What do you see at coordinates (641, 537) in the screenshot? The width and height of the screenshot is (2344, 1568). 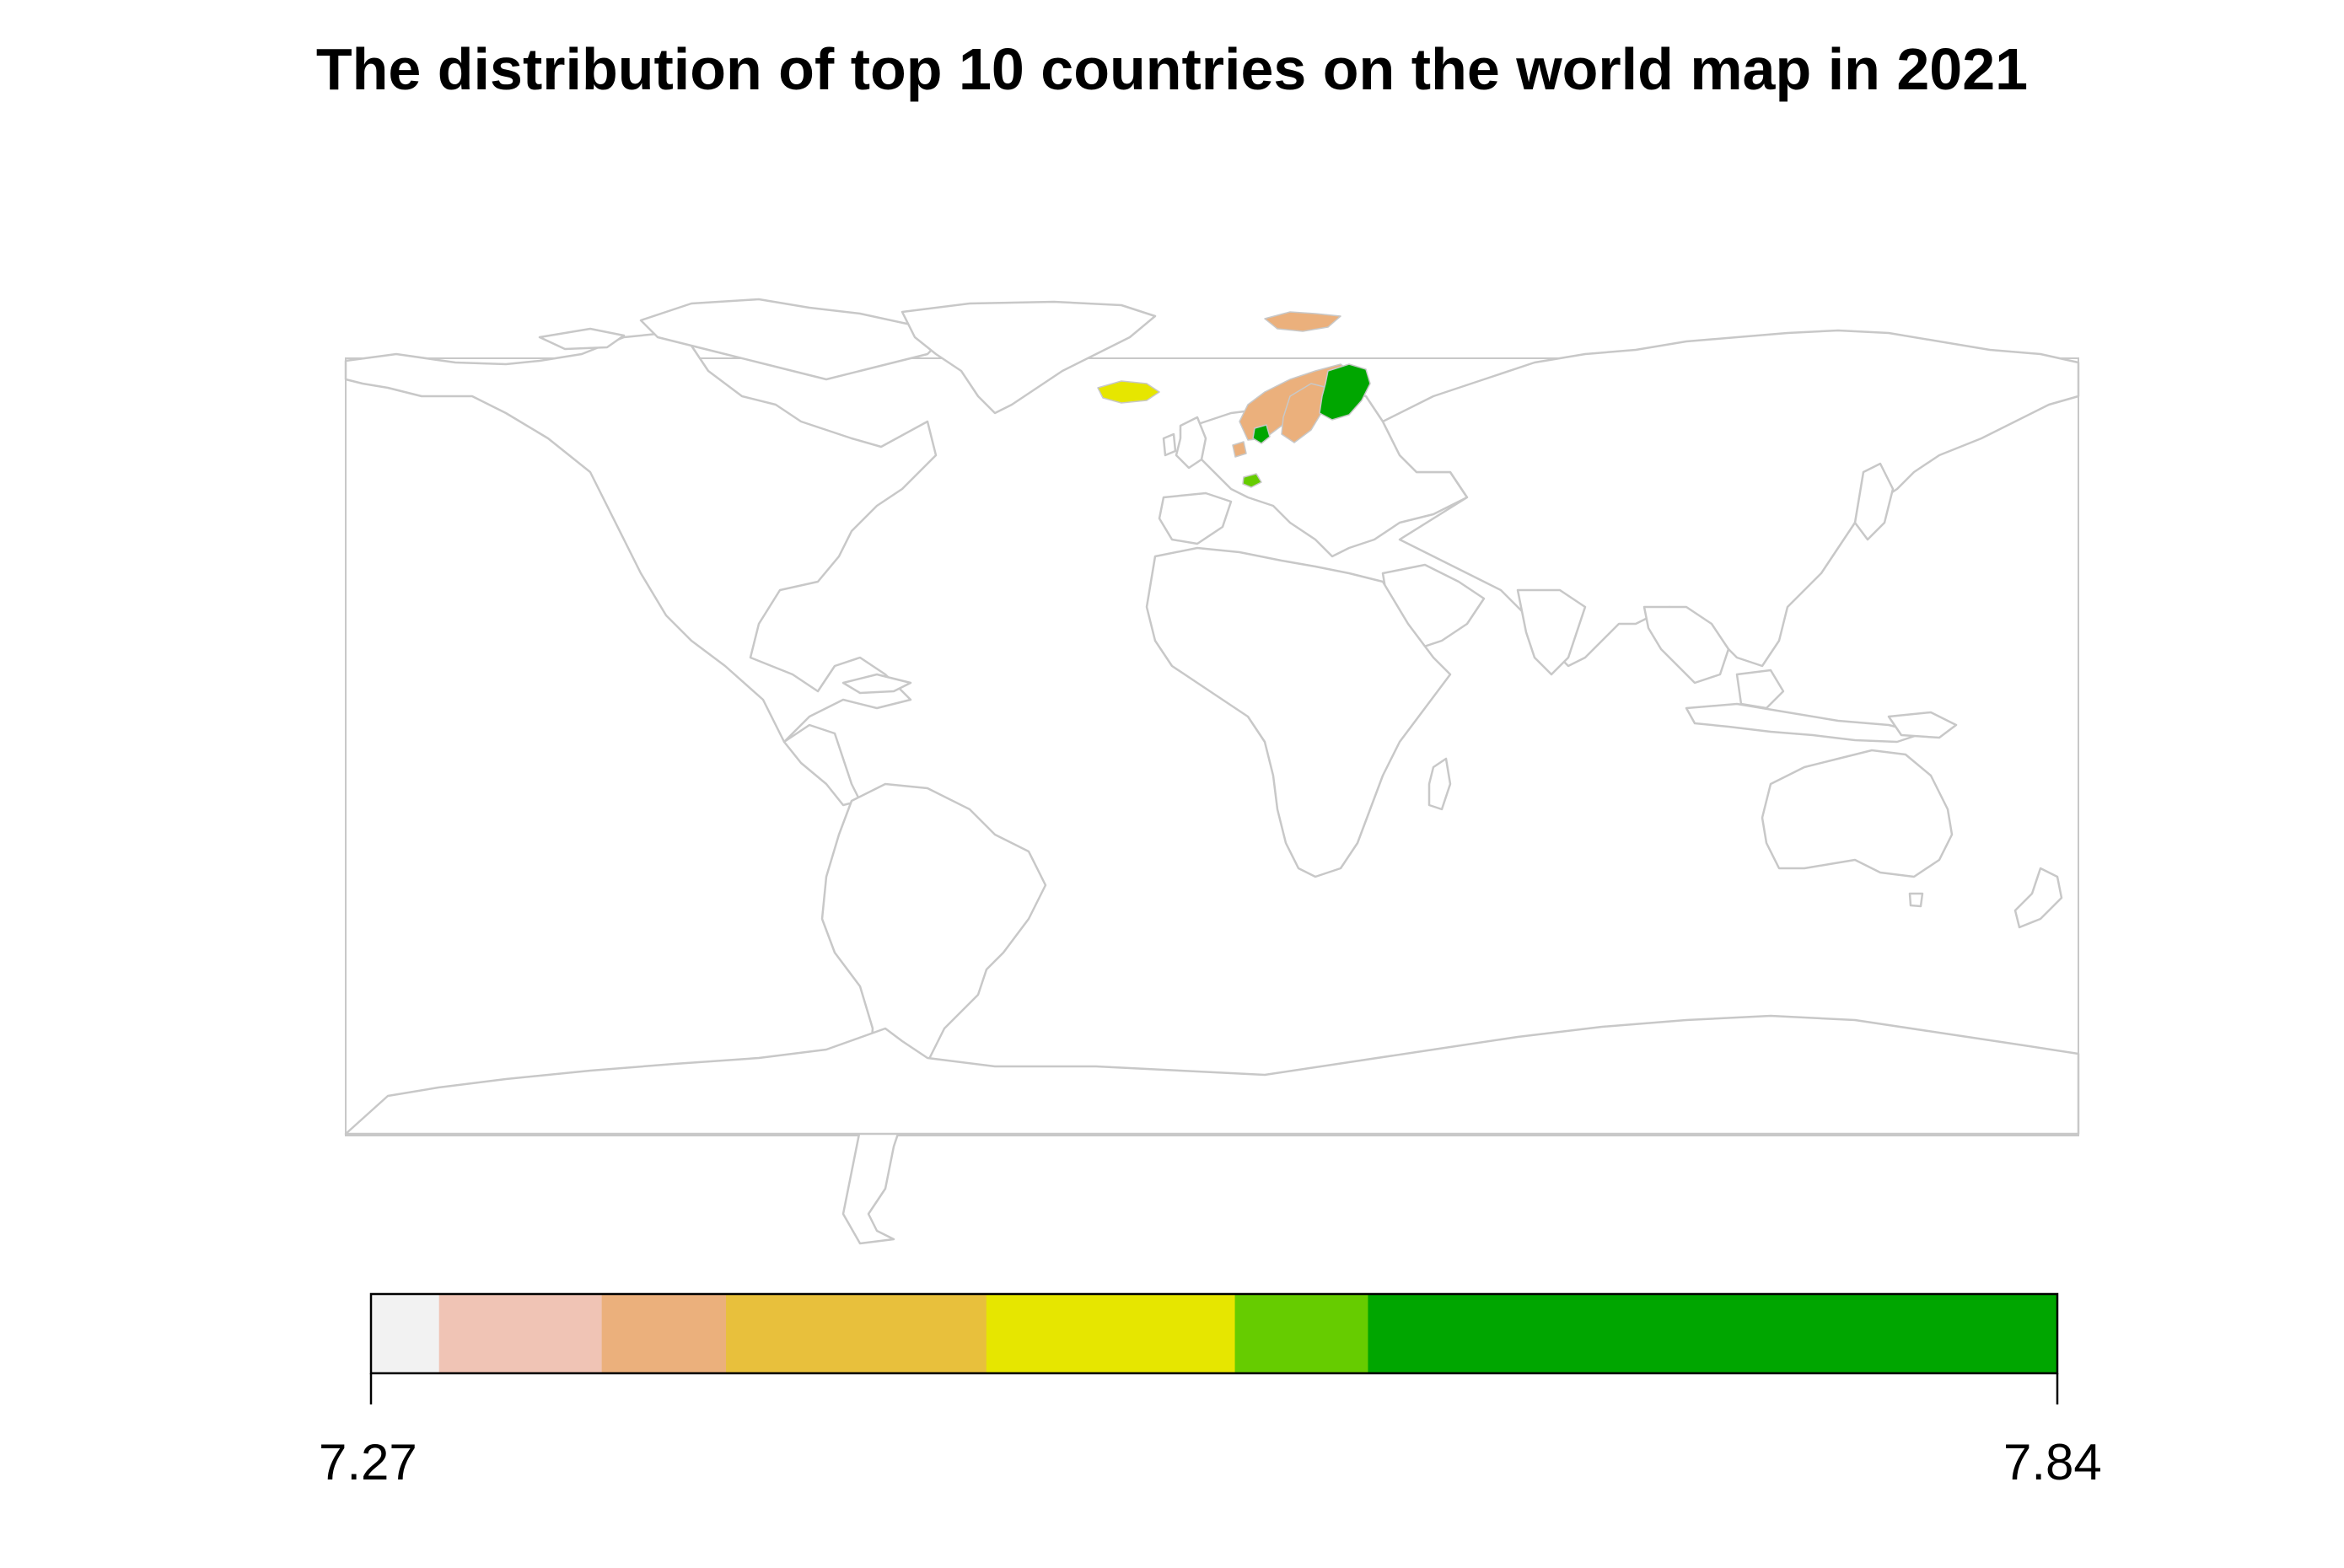 I see `north-america-landmass` at bounding box center [641, 537].